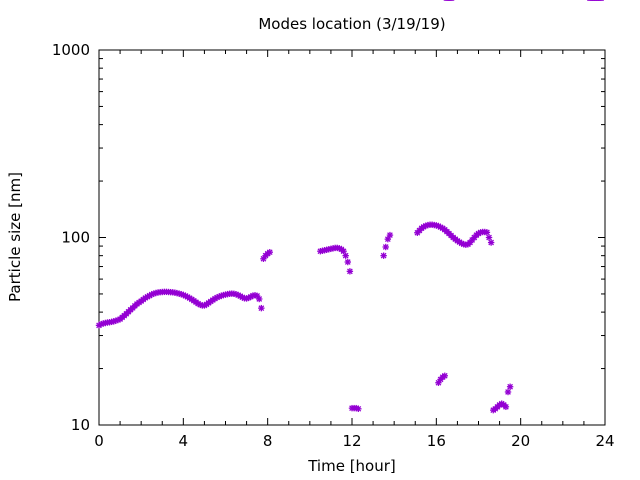  I want to click on x-tick-label: 0, so click(99, 441).